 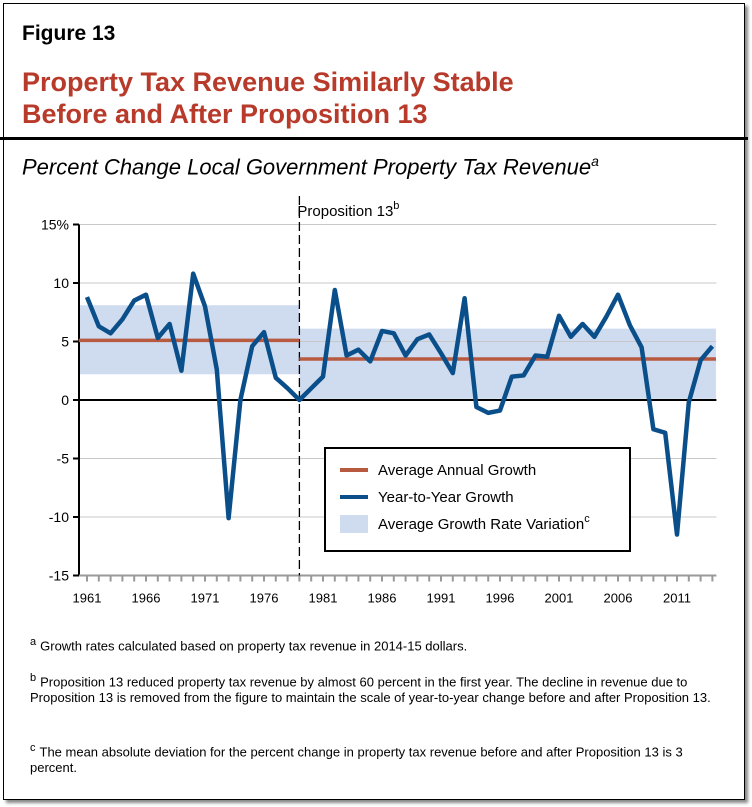 What do you see at coordinates (59, 576) in the screenshot?
I see `y-tick-label: -15` at bounding box center [59, 576].